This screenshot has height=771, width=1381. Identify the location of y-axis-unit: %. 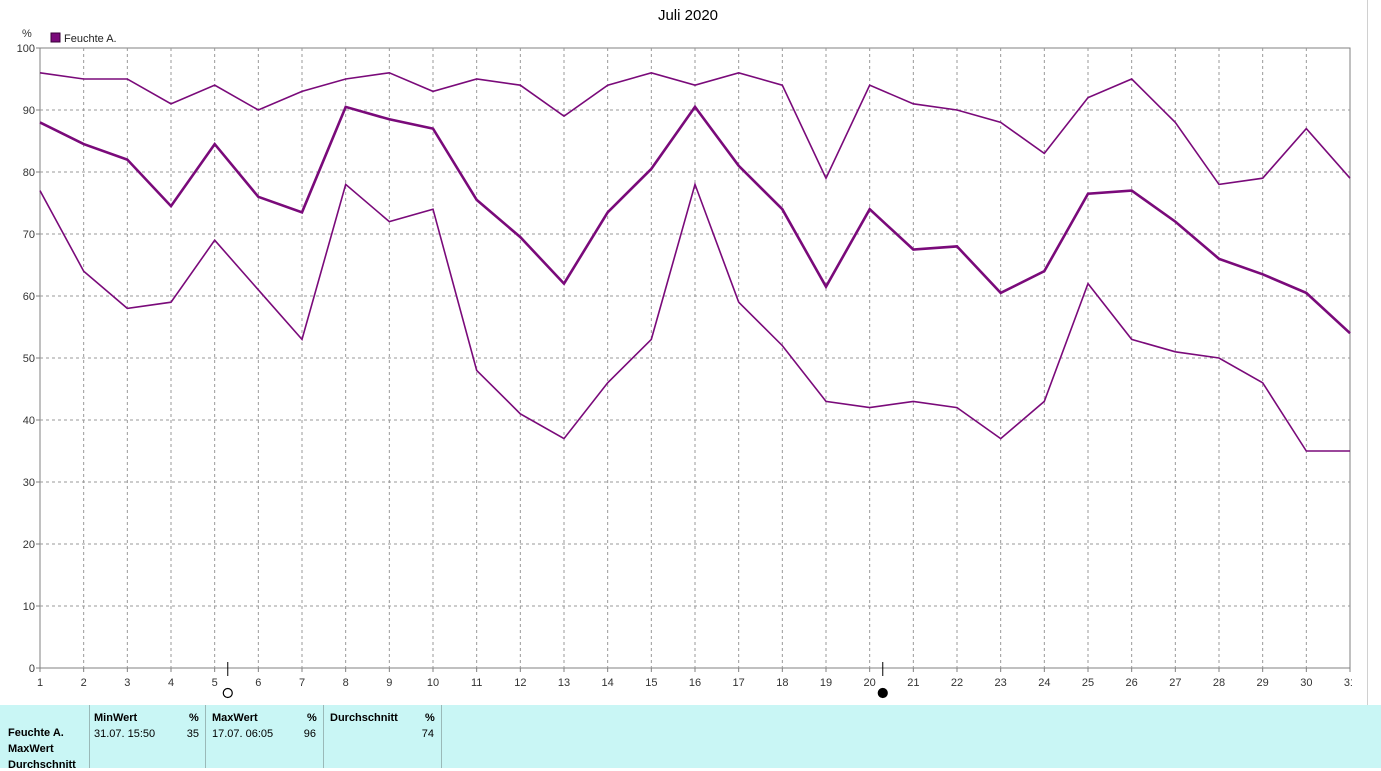
(27, 34).